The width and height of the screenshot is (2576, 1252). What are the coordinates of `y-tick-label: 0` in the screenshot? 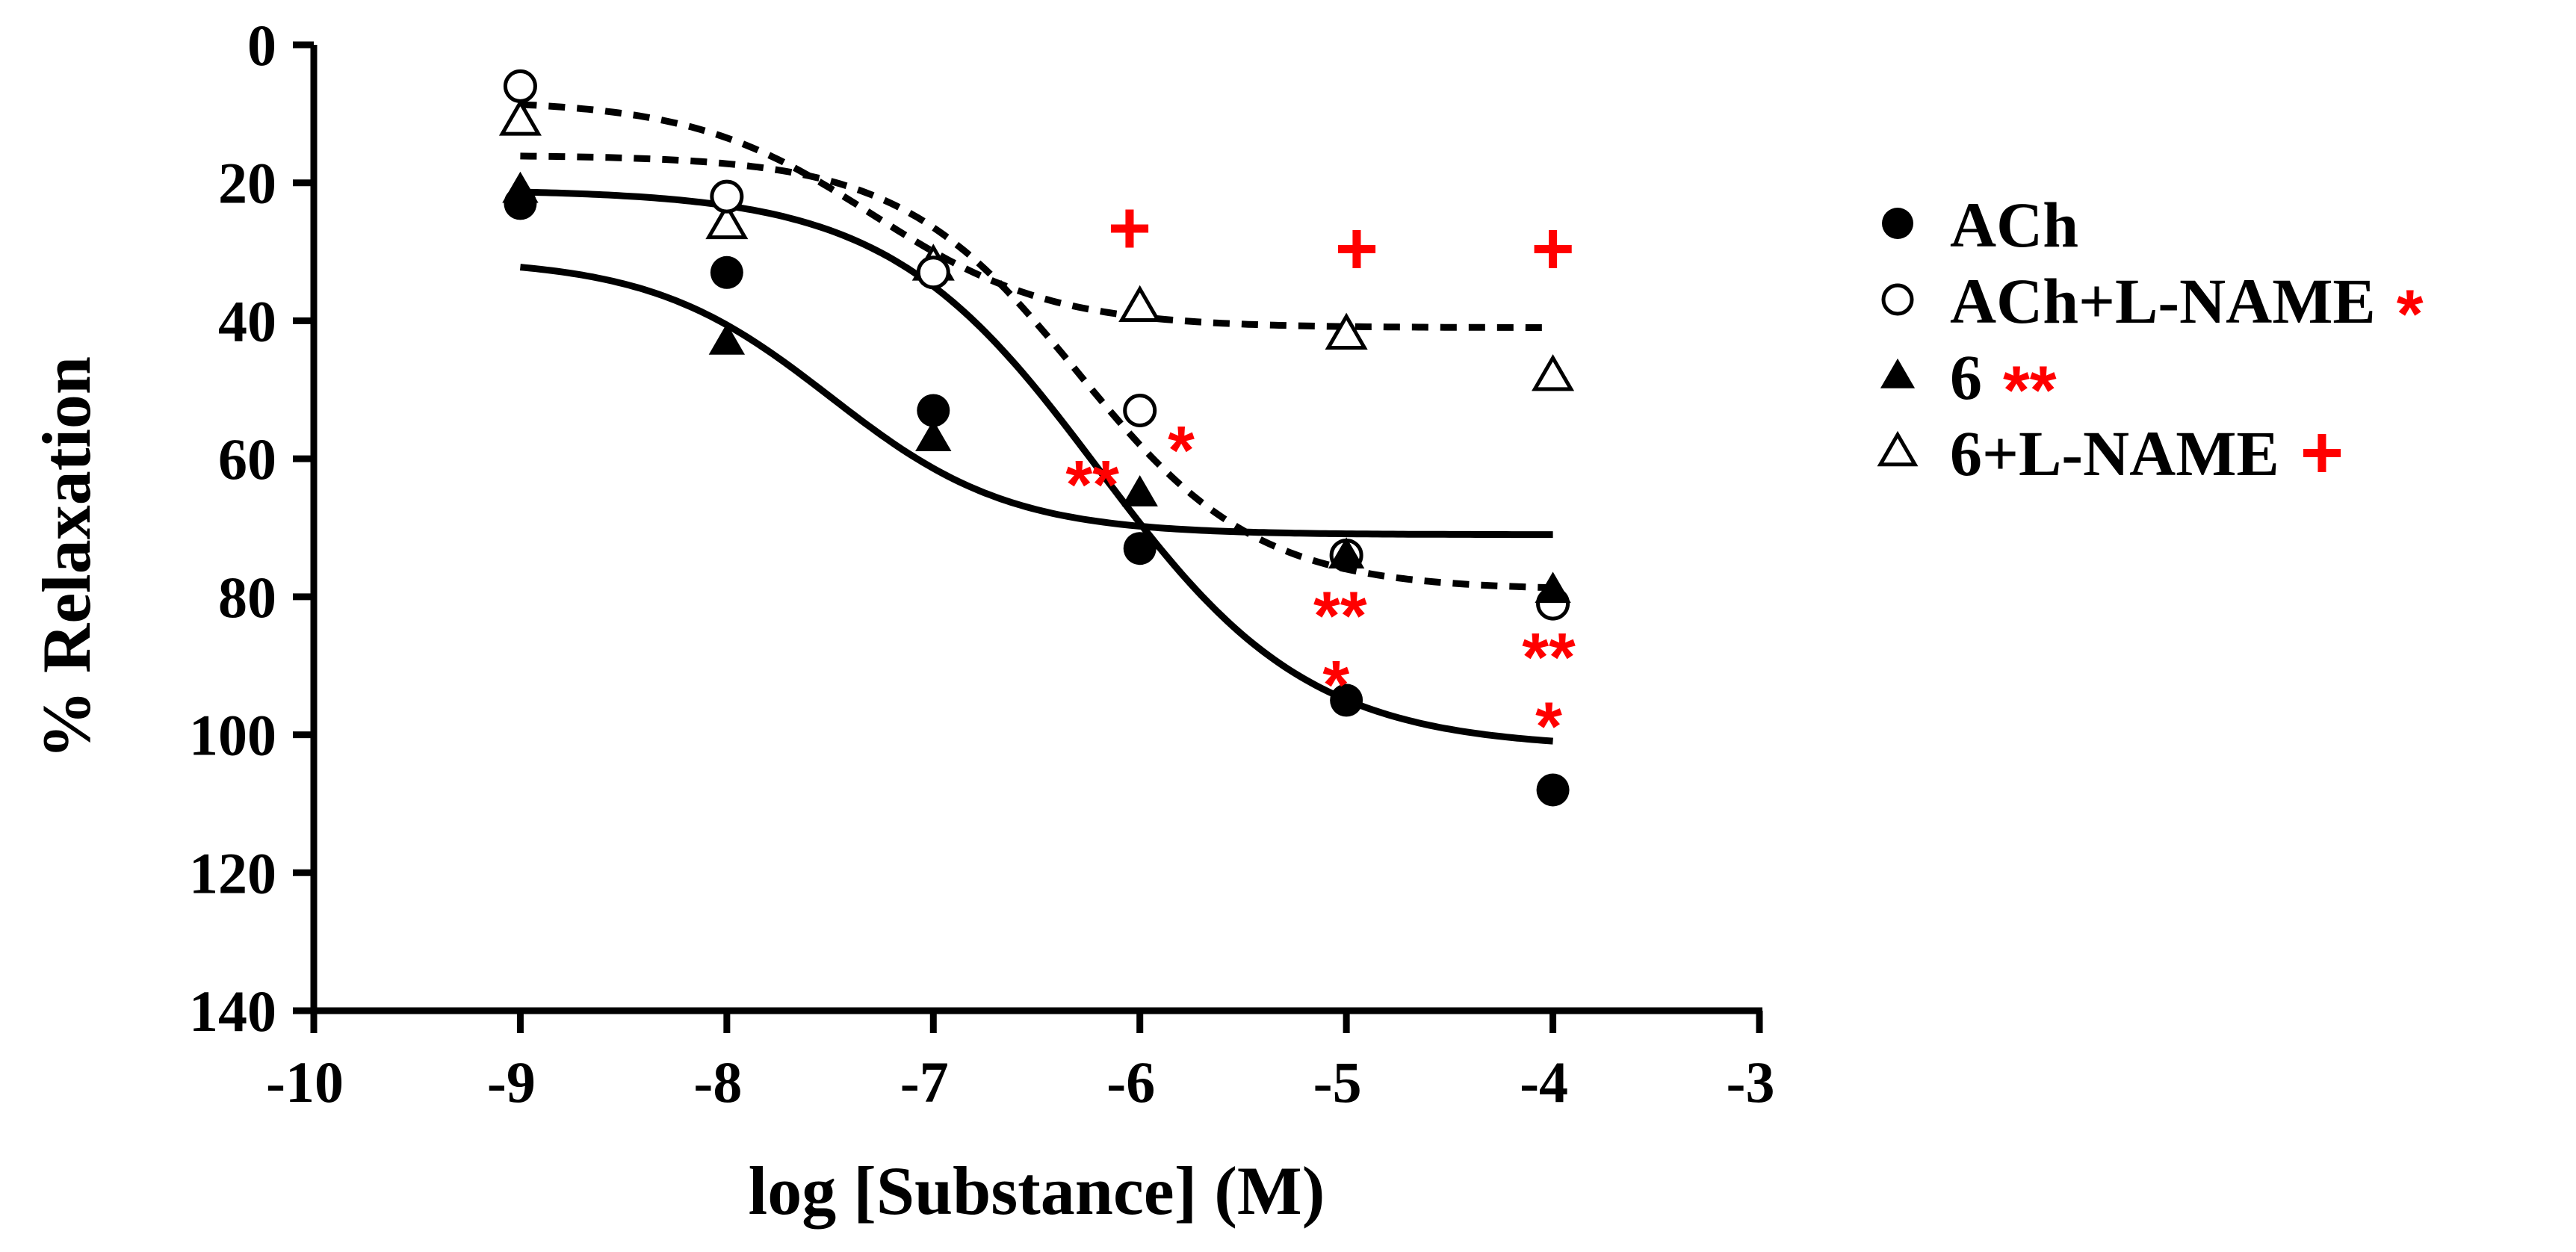 It's located at (261, 45).